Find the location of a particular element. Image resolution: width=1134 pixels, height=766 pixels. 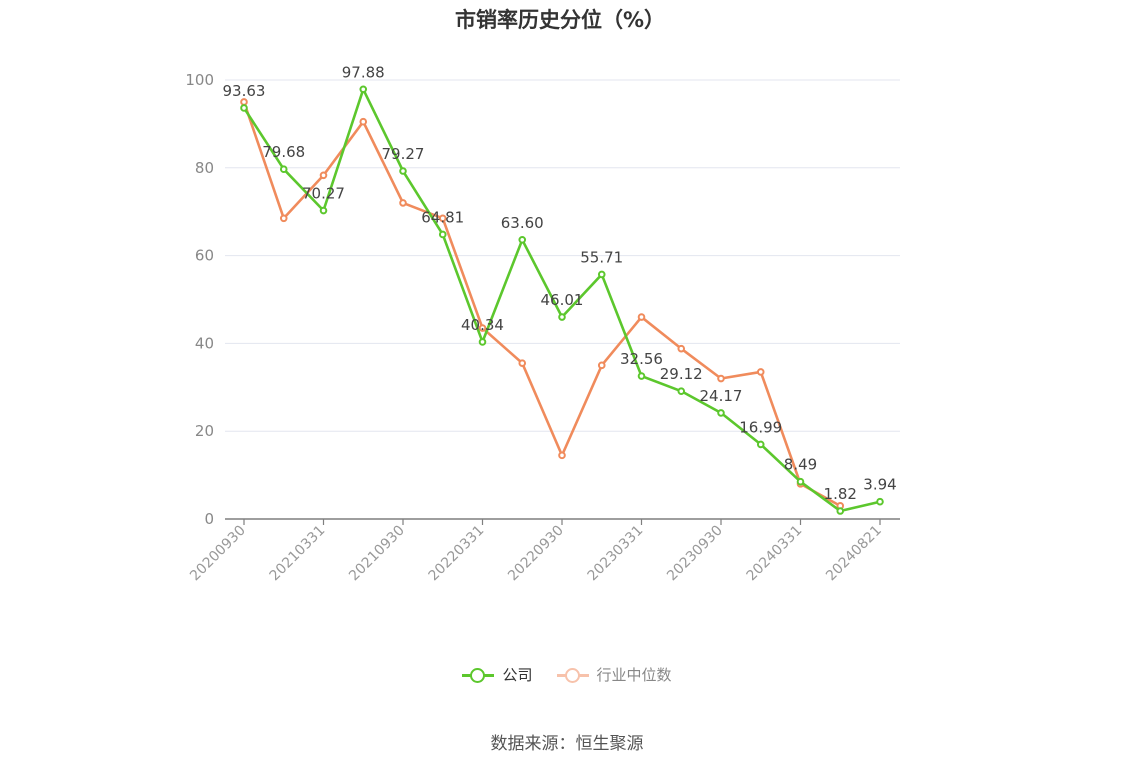

x-tick-label: 20200930 is located at coordinates (218, 554).